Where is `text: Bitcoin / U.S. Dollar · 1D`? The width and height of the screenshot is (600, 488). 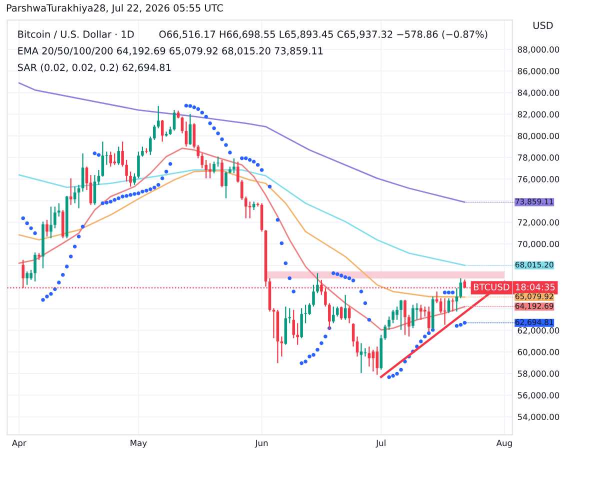 text: Bitcoin / U.S. Dollar · 1D is located at coordinates (76, 34).